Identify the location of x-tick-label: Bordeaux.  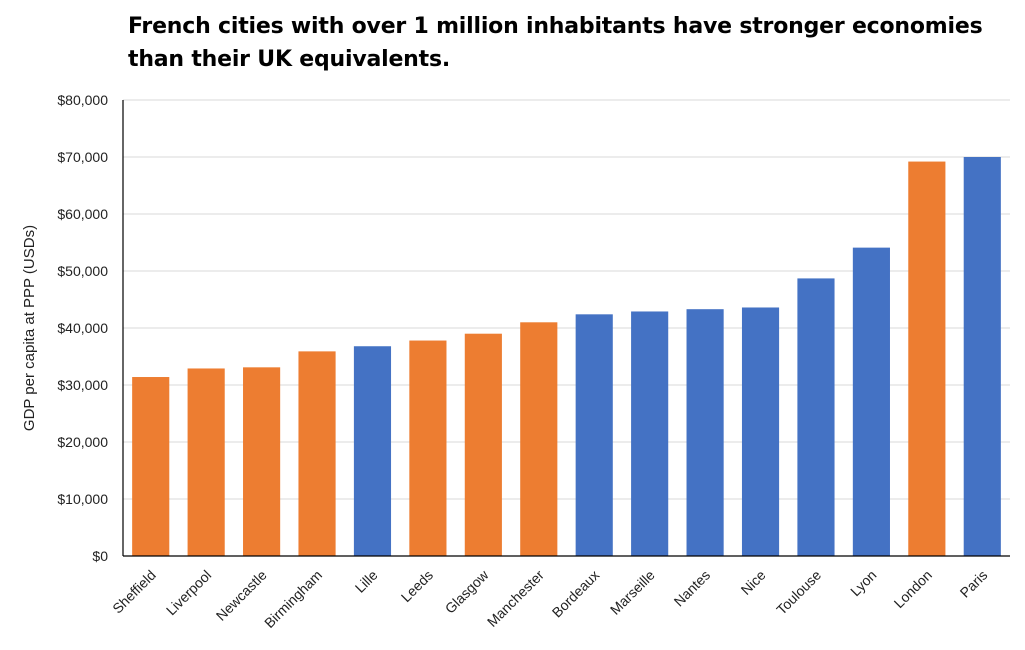
(576, 594).